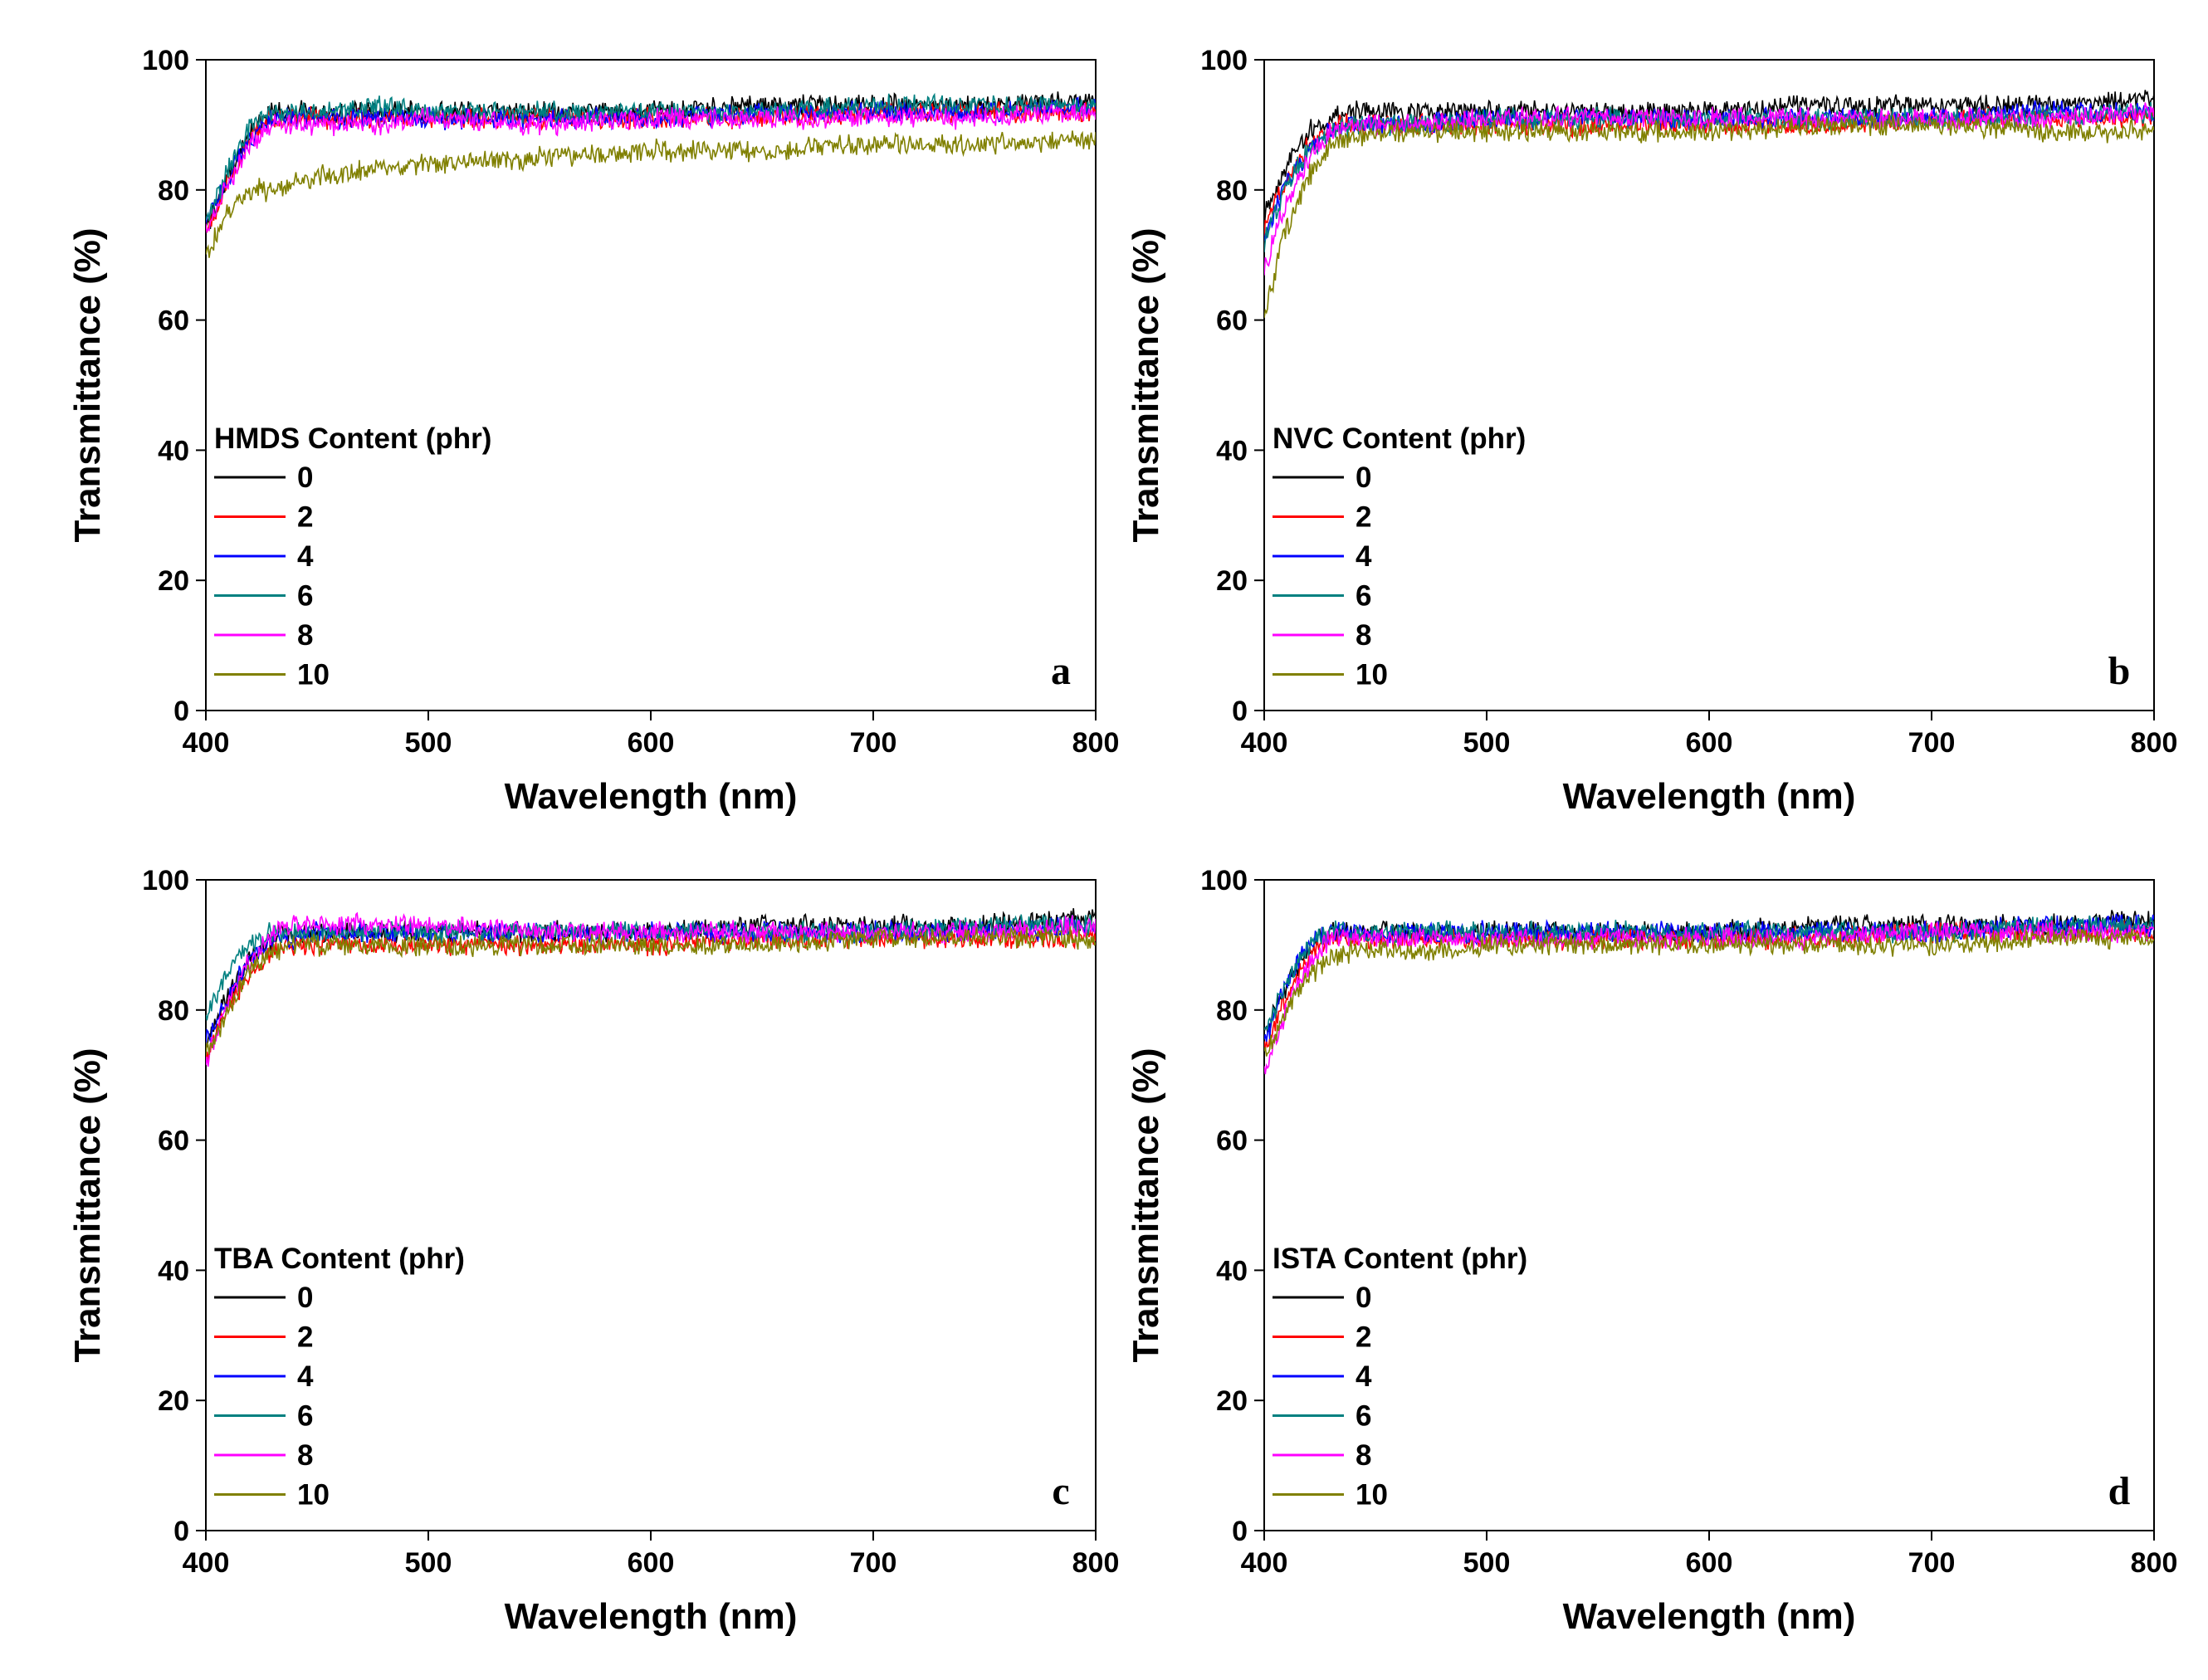 The width and height of the screenshot is (2208, 1680). I want to click on panel-letter: d, so click(2119, 1491).